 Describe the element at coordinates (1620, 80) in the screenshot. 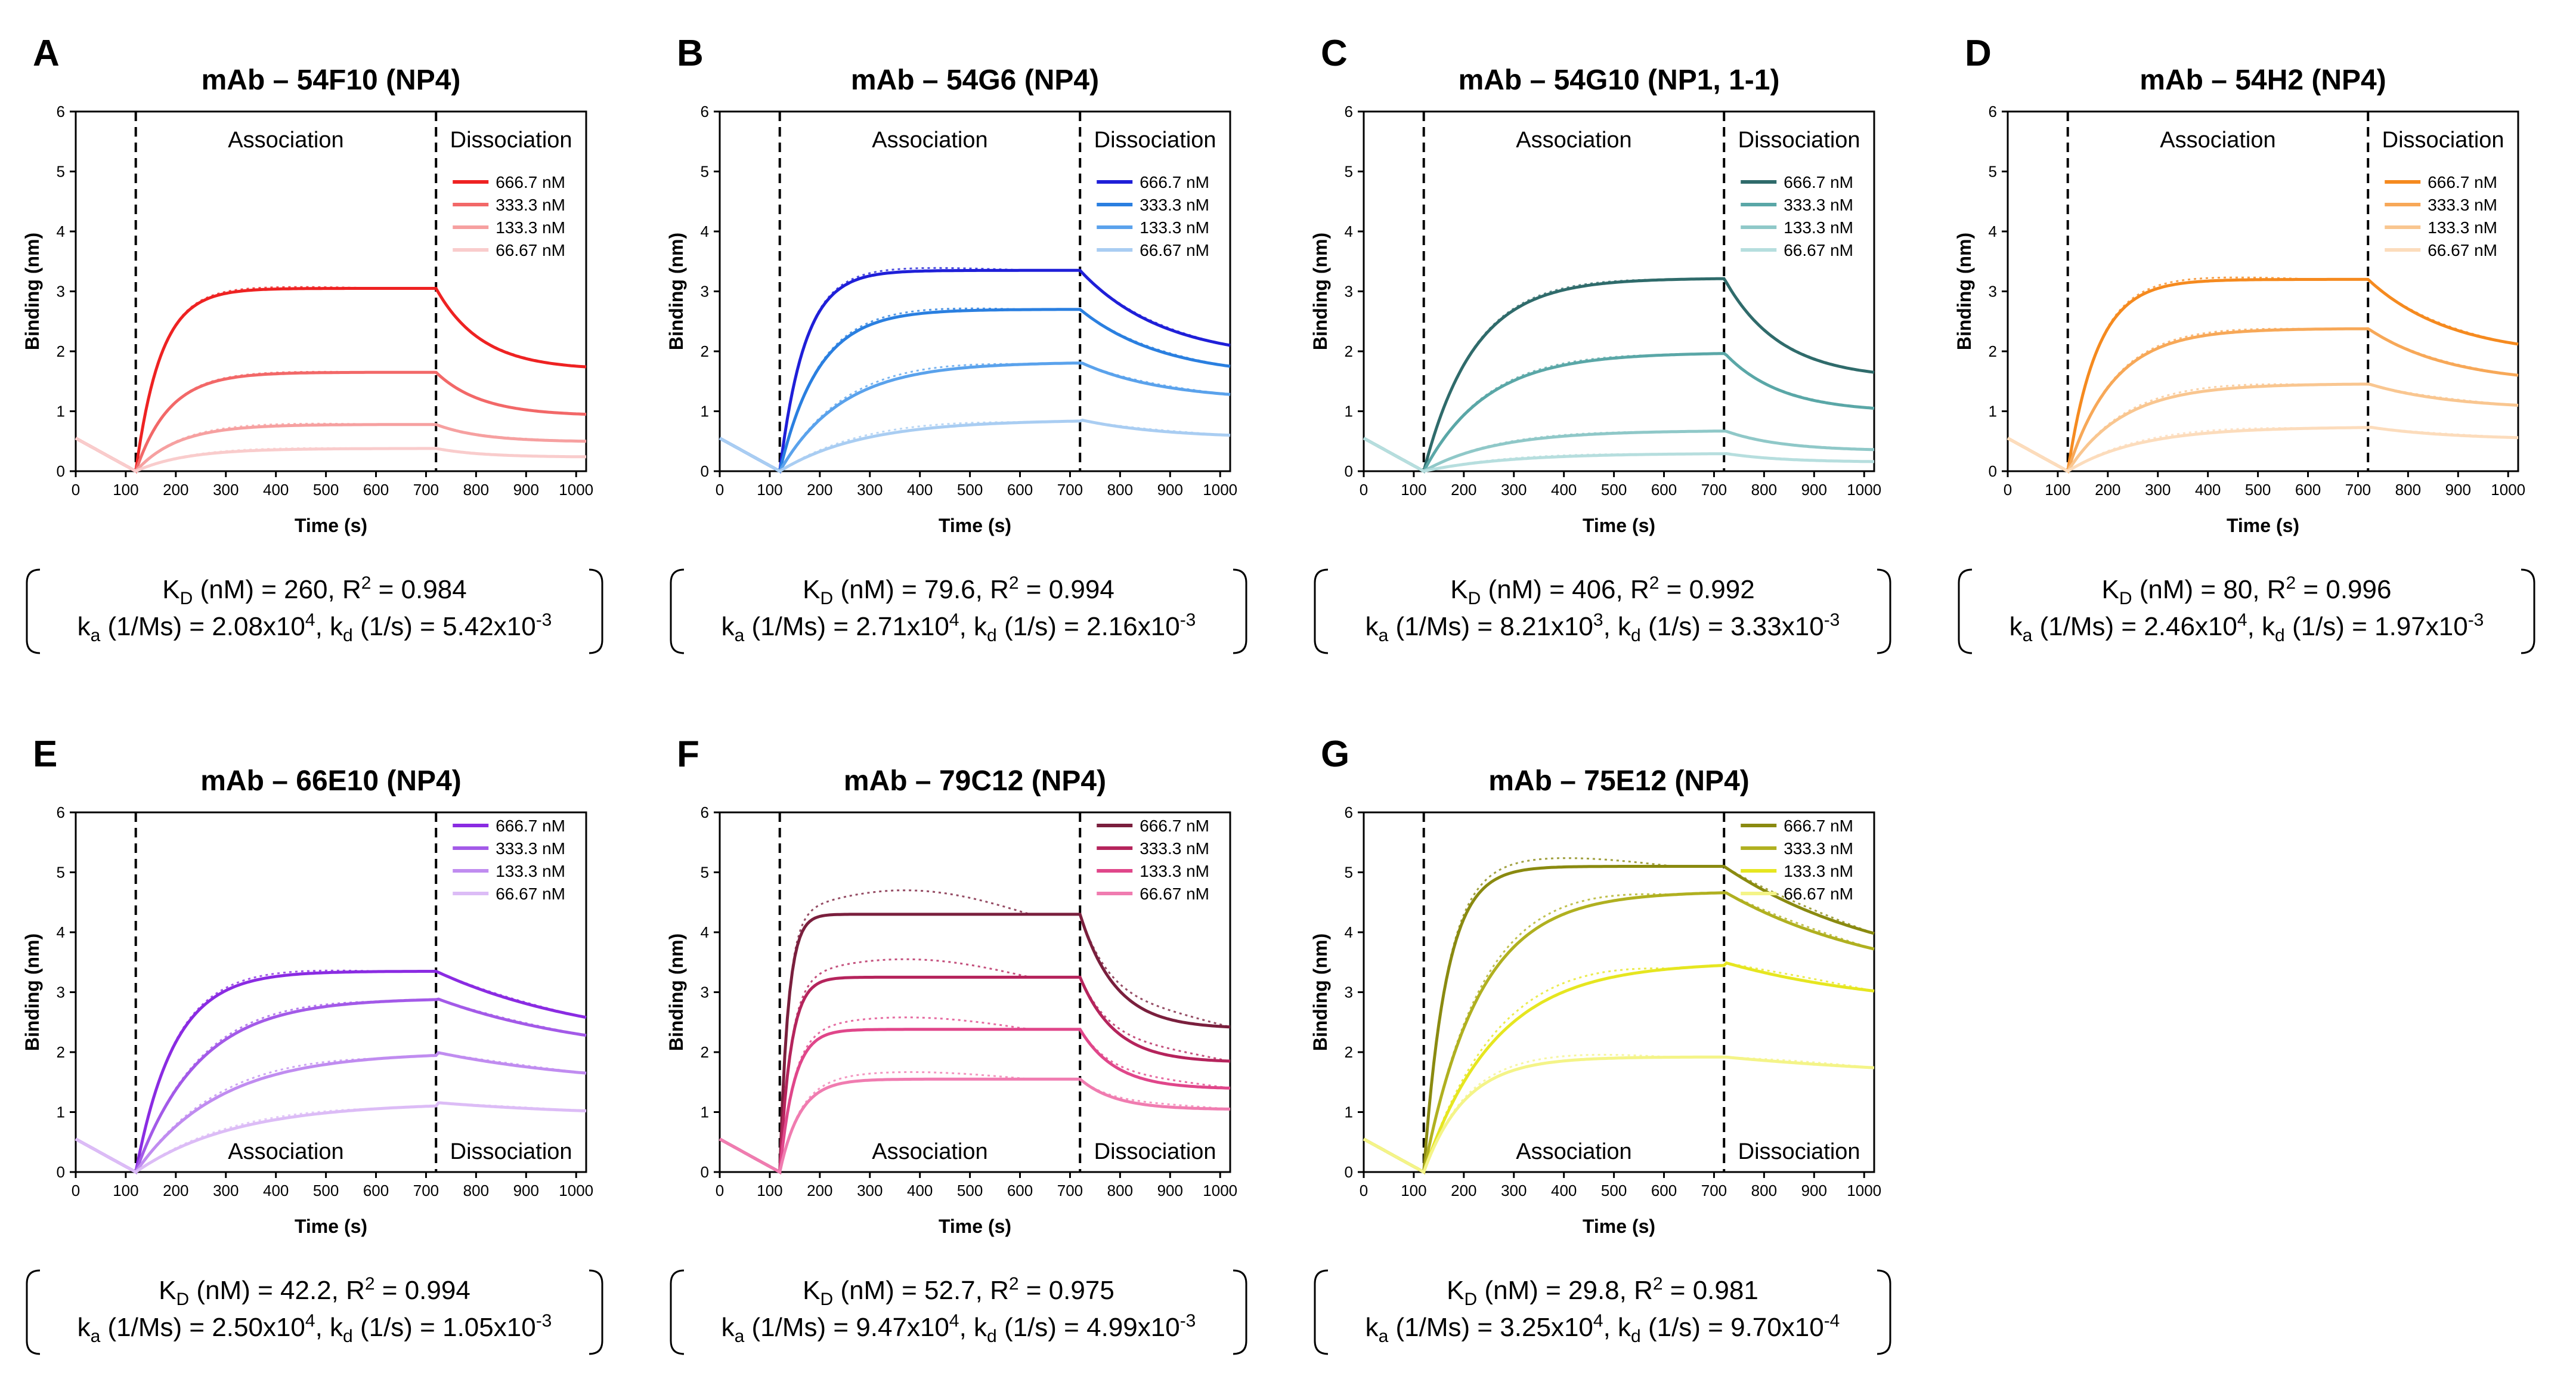

I see `chart-title: mAb – 54G10 (NP1, 1-1)` at that location.